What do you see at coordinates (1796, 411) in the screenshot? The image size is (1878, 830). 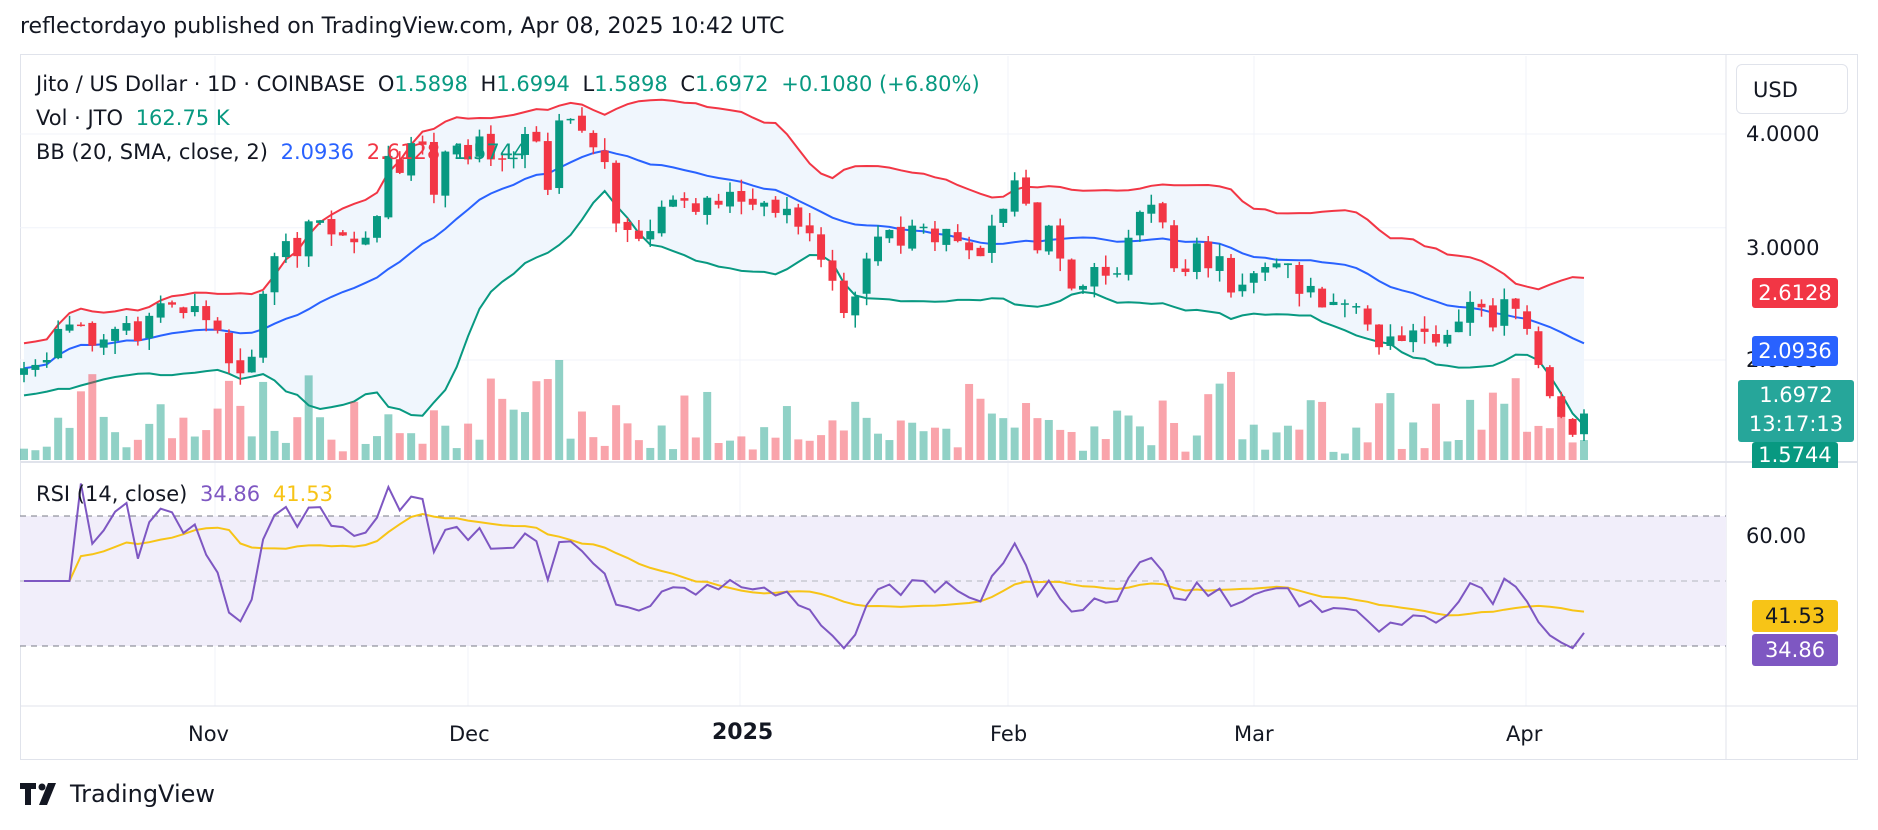 I see `last-price-badge: 1.6972 13:17:13` at bounding box center [1796, 411].